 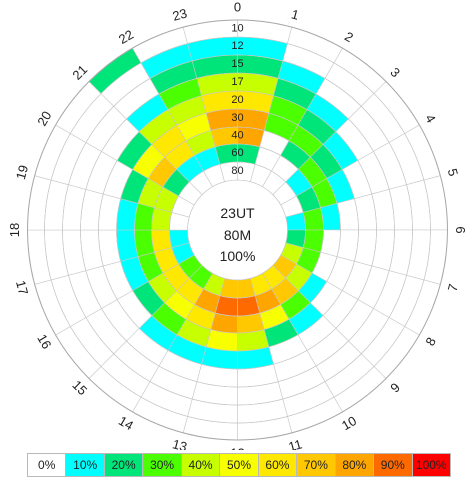 I want to click on legend-swatch: 50%, so click(x=239, y=465).